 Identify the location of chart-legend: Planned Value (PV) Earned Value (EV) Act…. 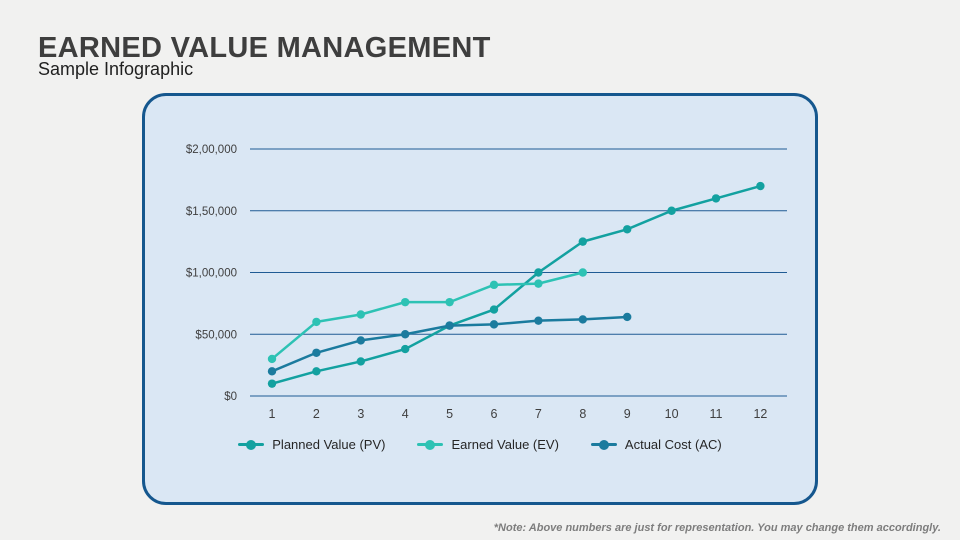
(480, 444).